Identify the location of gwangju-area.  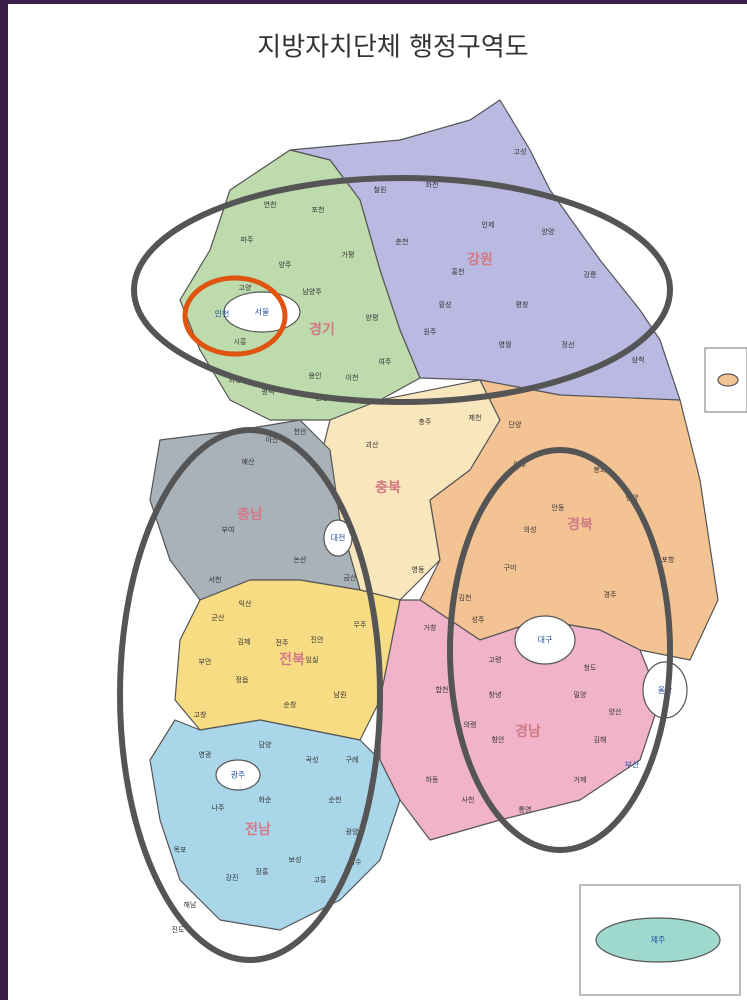
(238, 775).